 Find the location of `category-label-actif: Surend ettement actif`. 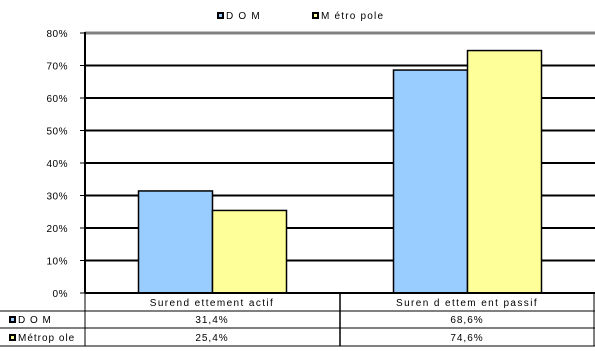

category-label-actif: Surend ettement actif is located at coordinates (212, 303).